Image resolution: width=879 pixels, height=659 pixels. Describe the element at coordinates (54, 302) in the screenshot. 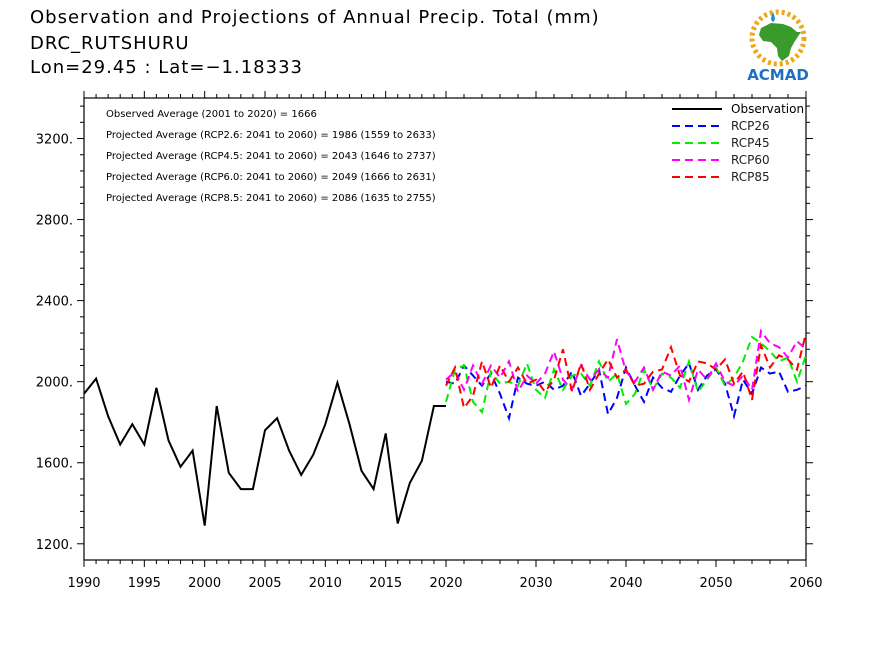

I see `y-tick-label: 2400.` at that location.